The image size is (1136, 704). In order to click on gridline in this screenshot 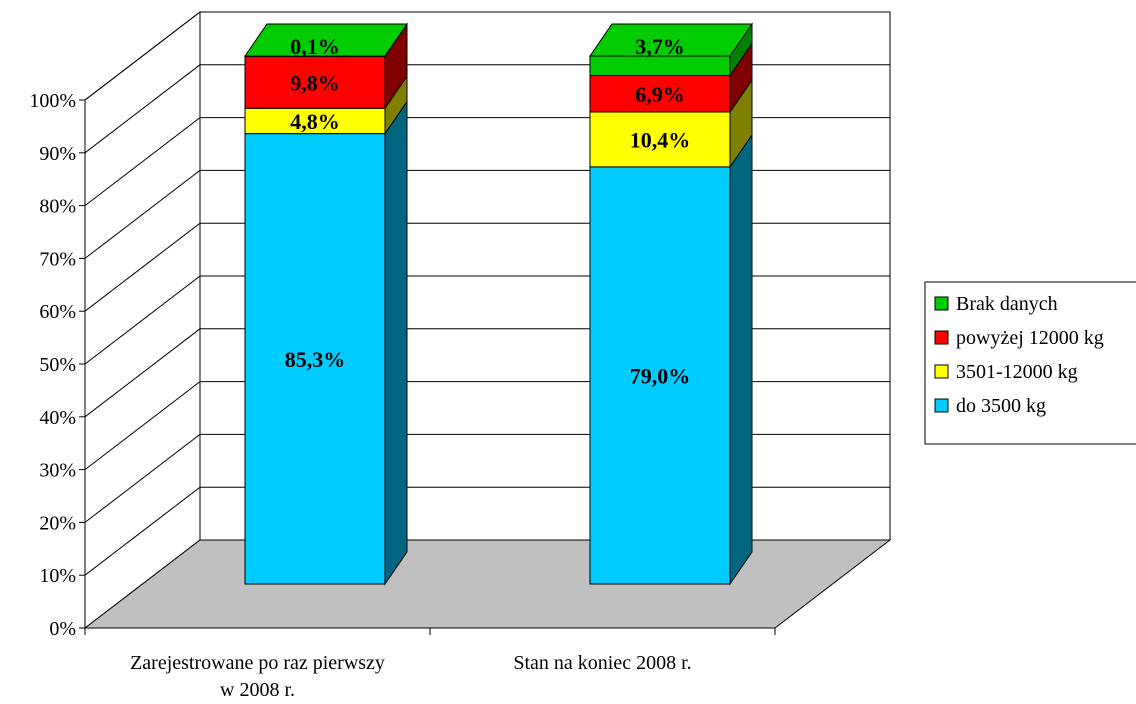, I will do `click(487, 56)`.